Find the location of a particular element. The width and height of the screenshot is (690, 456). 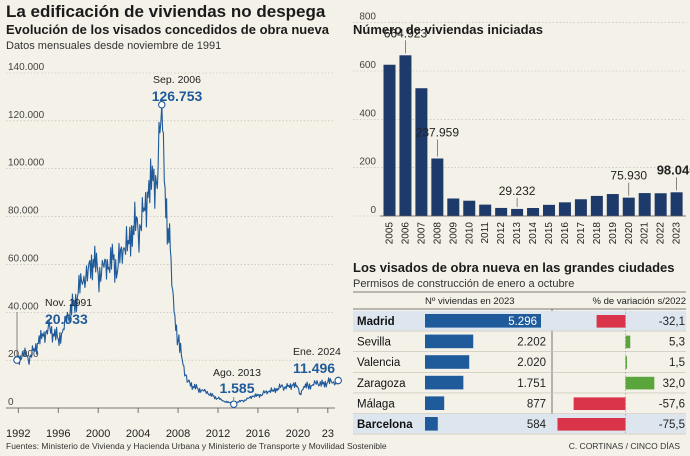

bar-xtick-label: 2012 is located at coordinates (501, 233).